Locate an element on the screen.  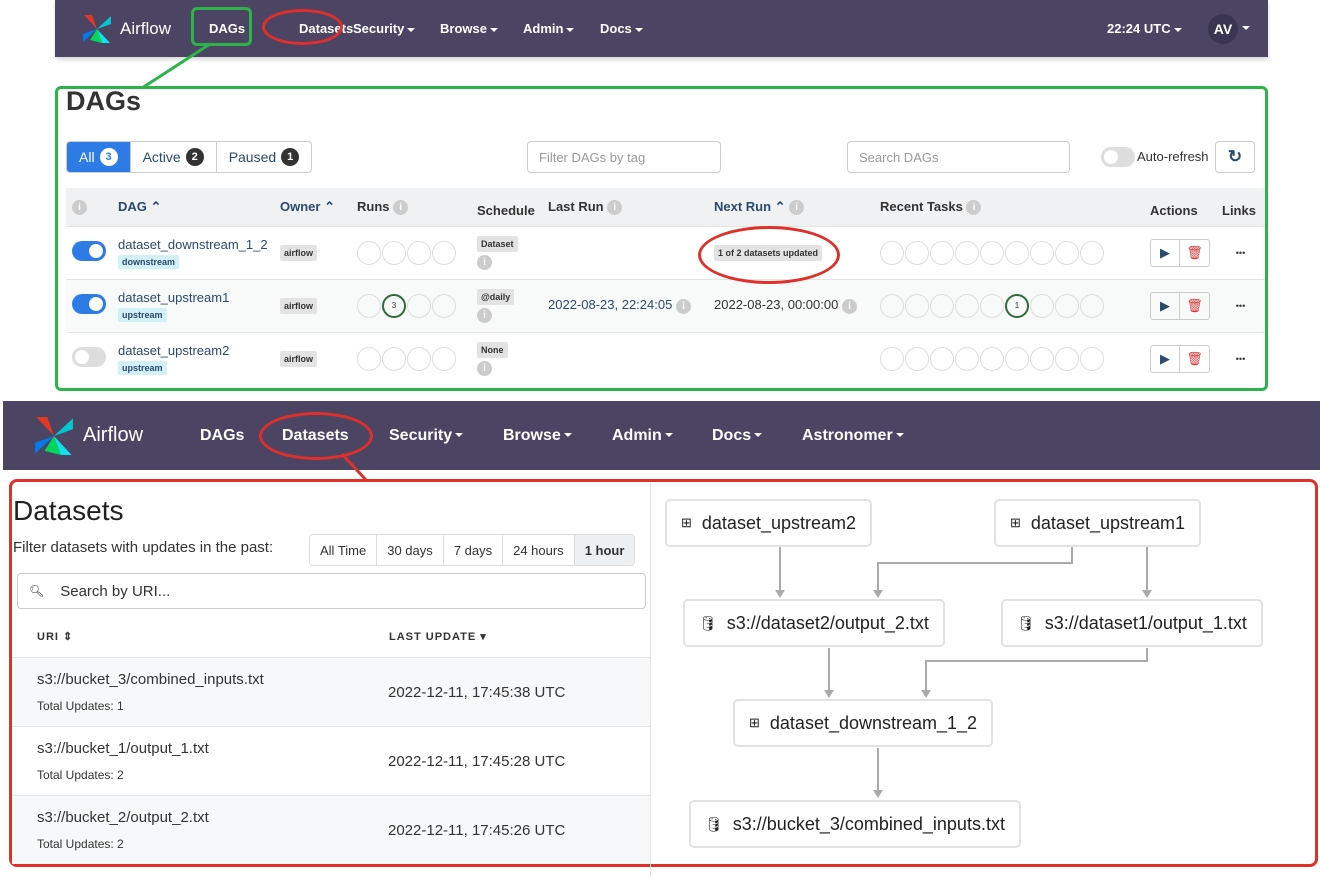
filter-all: All 3 is located at coordinates (99, 157).